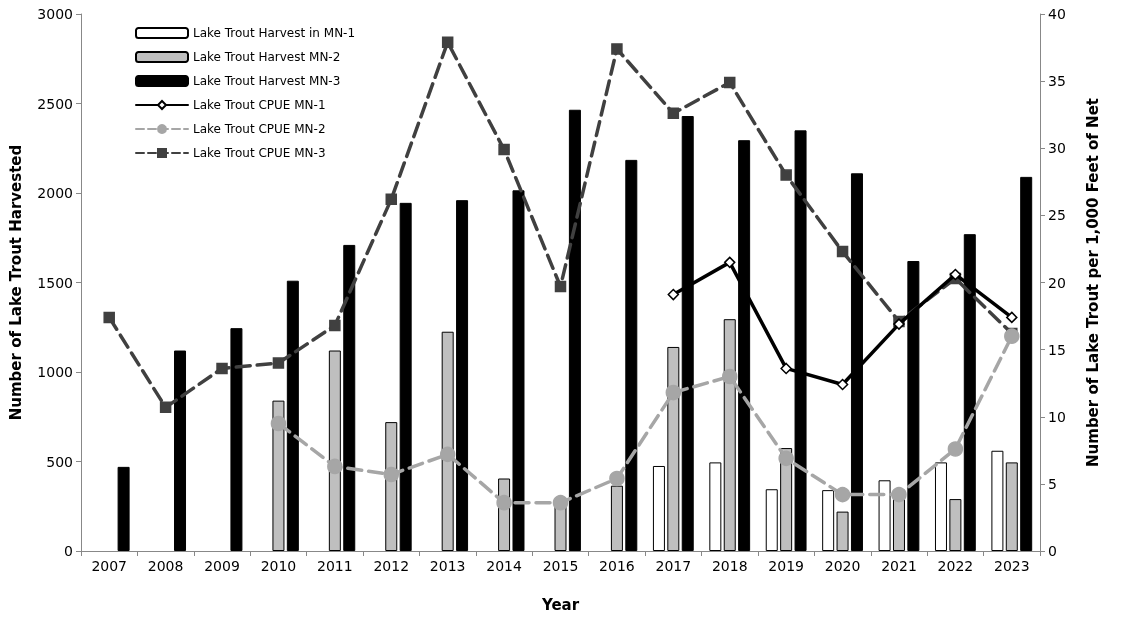 This screenshot has height=619, width=1122. I want to click on x-tick-label: 2009, so click(222, 566).